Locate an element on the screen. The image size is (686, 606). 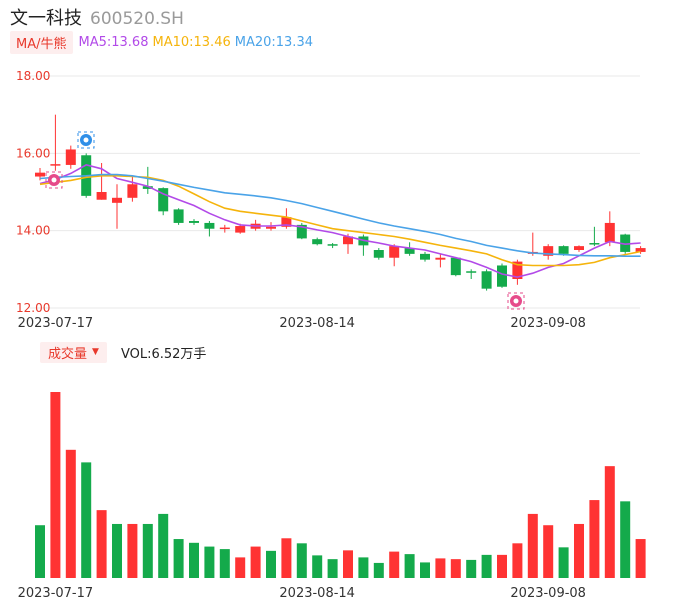
volume-indicator-button: 成交量 ▼ is located at coordinates (73, 352).